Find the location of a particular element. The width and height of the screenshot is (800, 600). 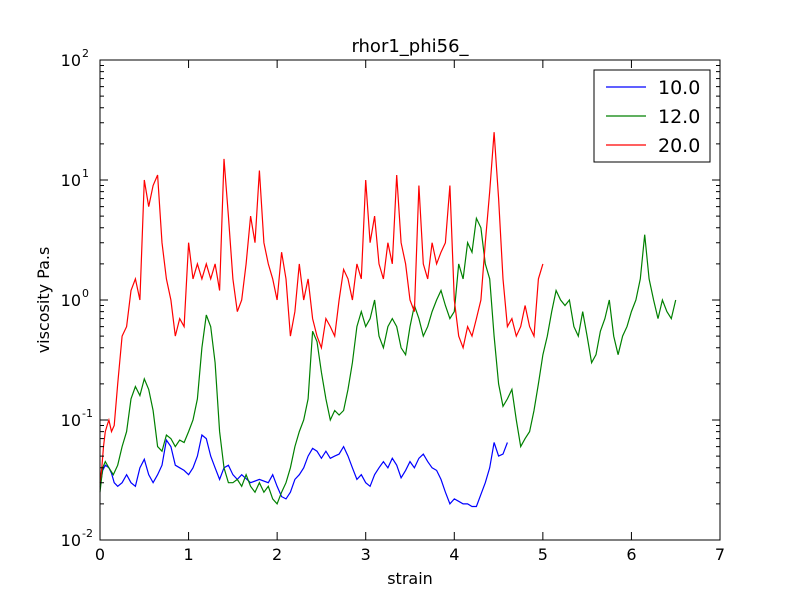

y-tick-exponent: -1 is located at coordinates (87, 413).